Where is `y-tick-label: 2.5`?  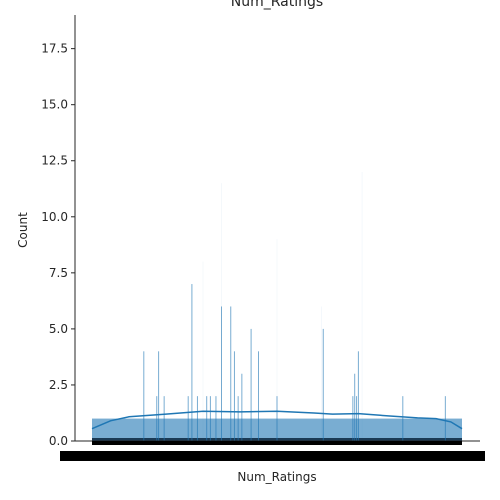 y-tick-label: 2.5 is located at coordinates (58, 385).